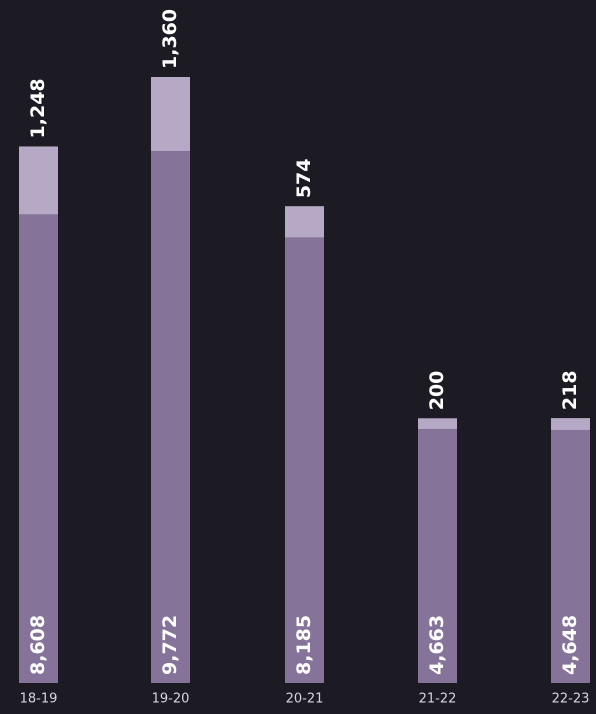  What do you see at coordinates (38, 108) in the screenshot?
I see `value-label: 1,248` at bounding box center [38, 108].